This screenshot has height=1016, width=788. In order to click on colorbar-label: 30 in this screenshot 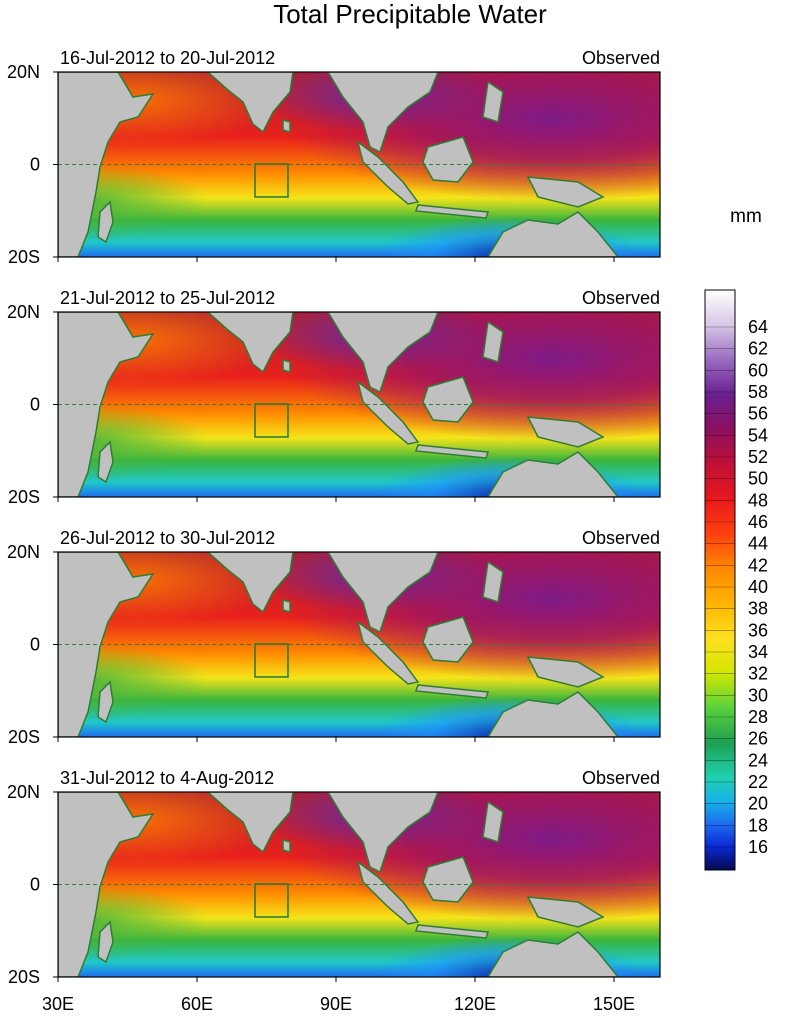, I will do `click(758, 695)`.